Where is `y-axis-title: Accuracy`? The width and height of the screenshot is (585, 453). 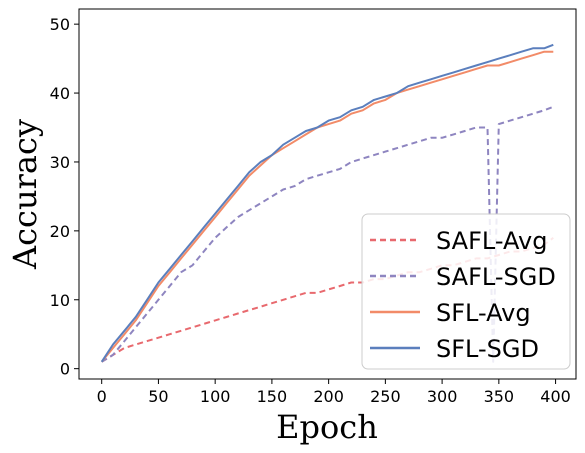 y-axis-title: Accuracy is located at coordinates (25, 194).